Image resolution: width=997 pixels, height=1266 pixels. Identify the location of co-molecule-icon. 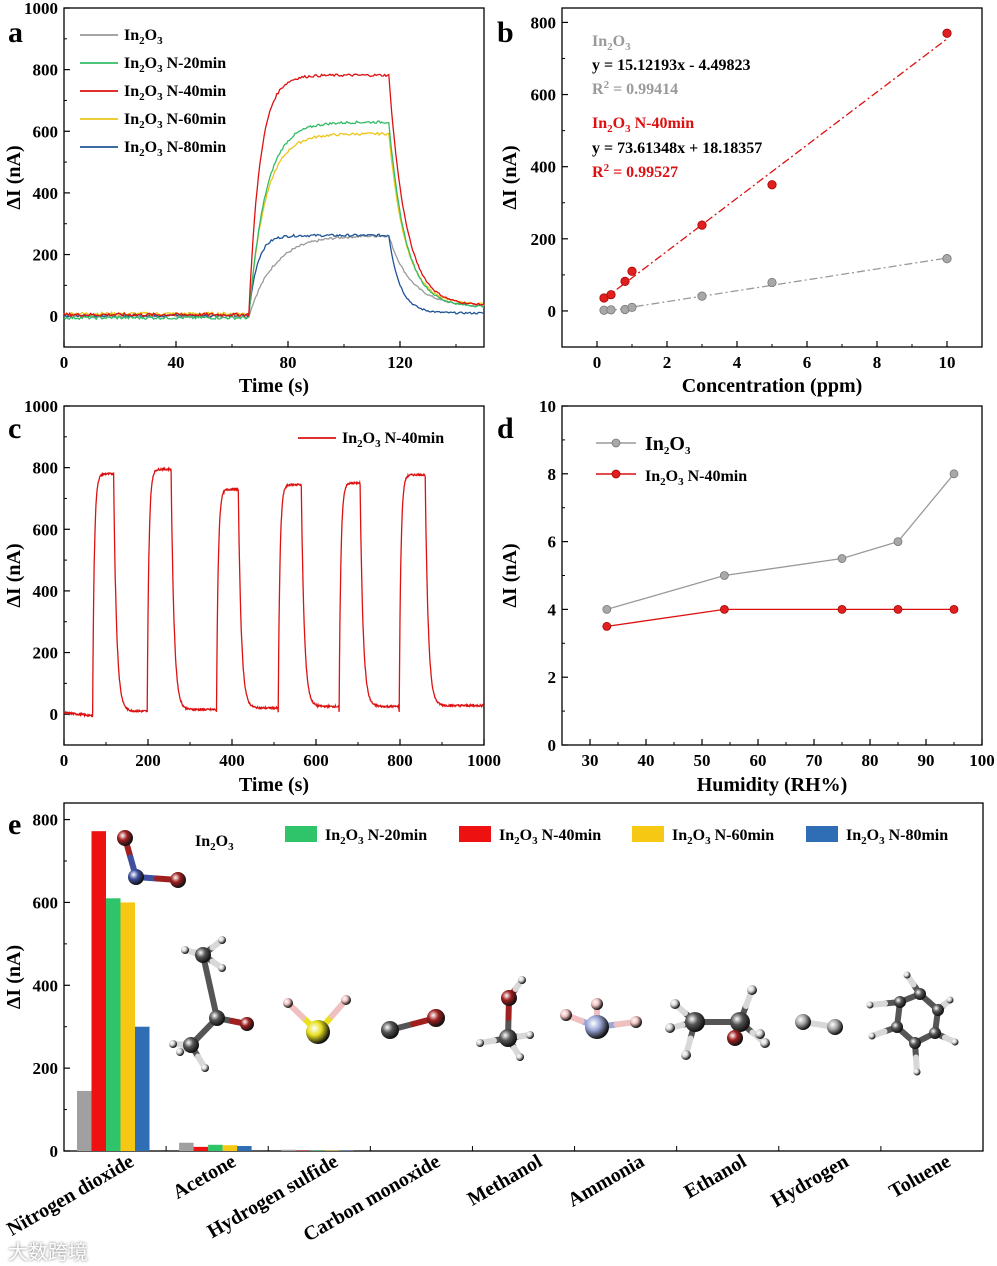
(390, 1030).